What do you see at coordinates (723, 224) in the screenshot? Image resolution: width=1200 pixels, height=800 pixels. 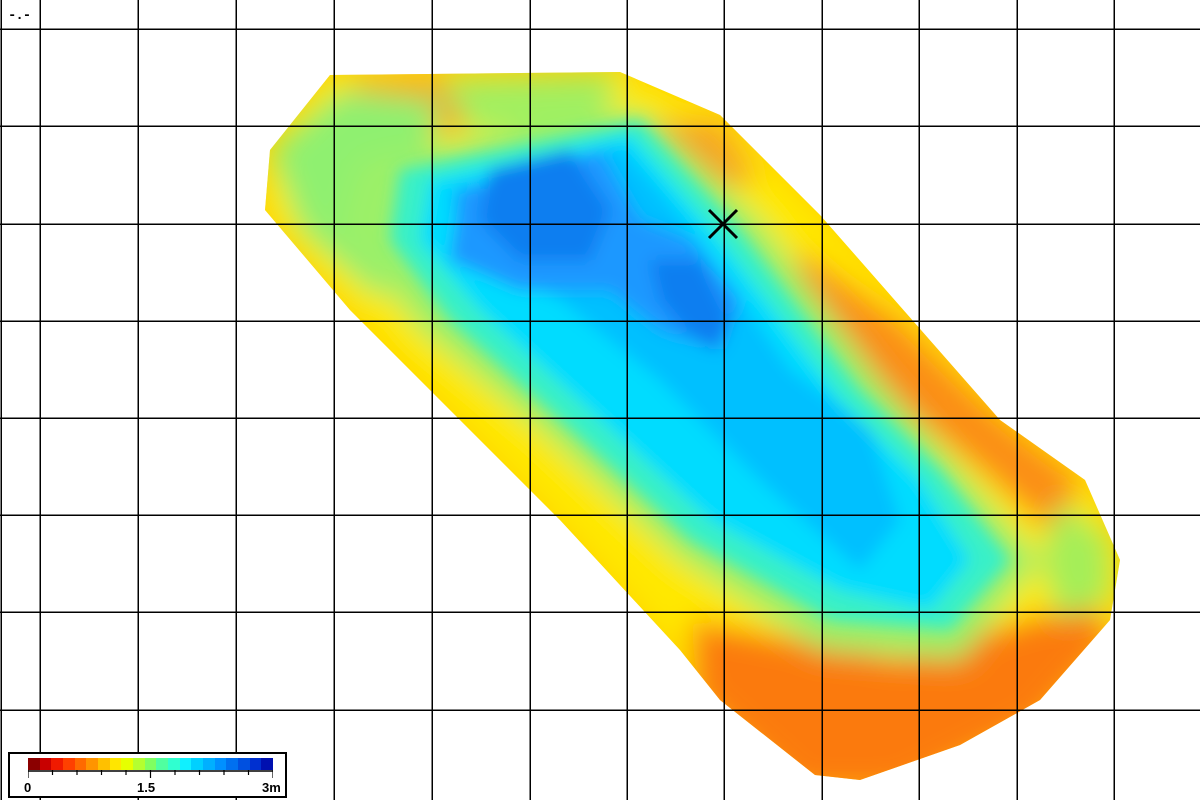 I see `x-marker-icon` at bounding box center [723, 224].